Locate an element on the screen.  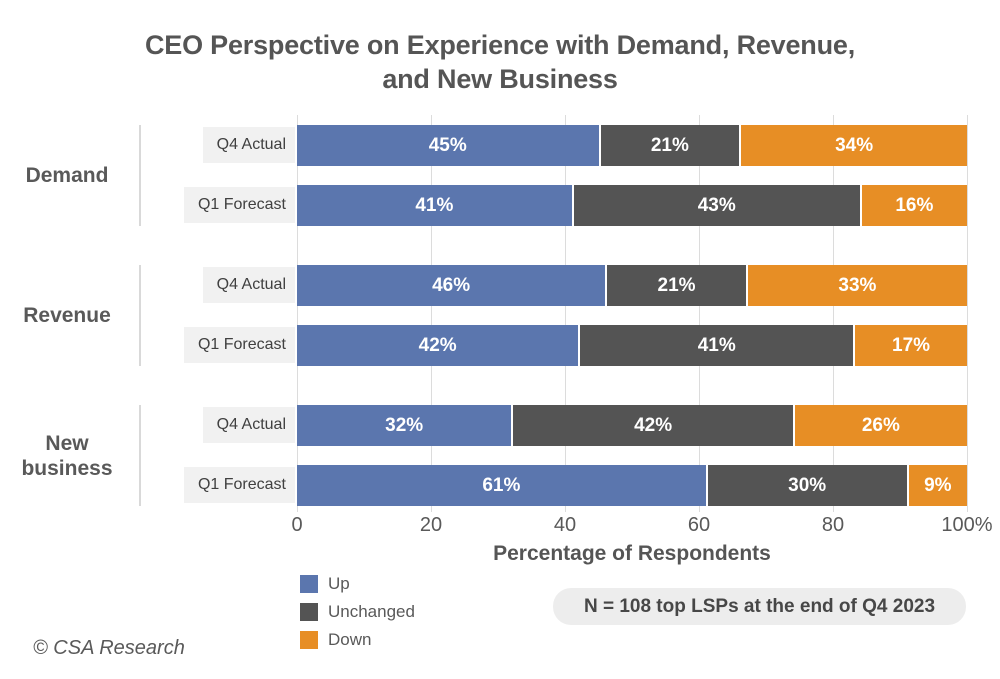
bar-value-label: 30% is located at coordinates (807, 485).